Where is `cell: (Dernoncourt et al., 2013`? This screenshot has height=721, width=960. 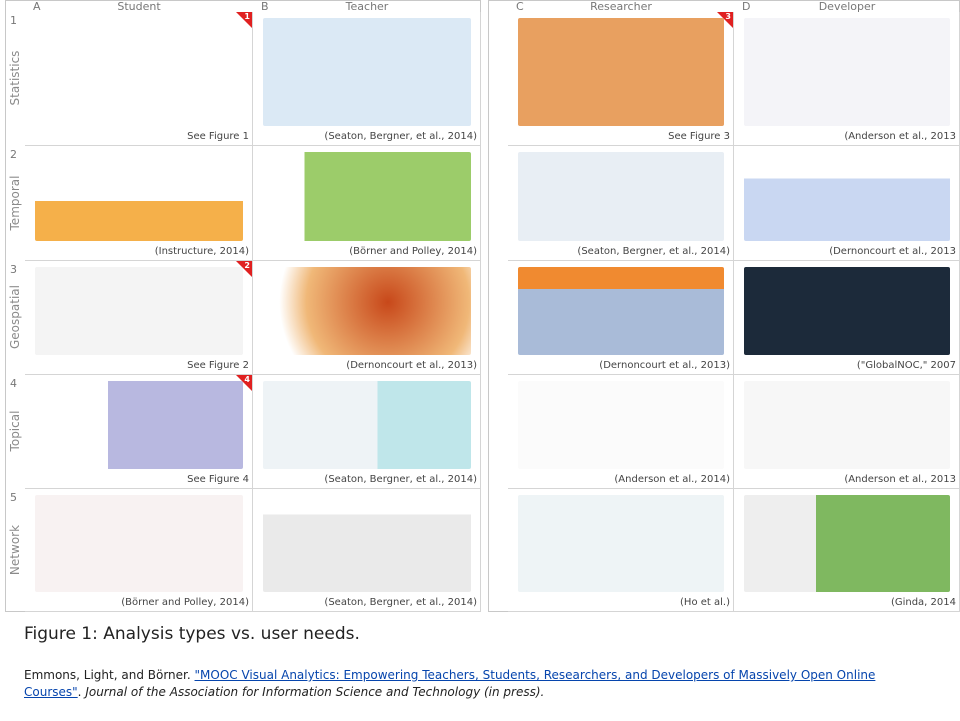 cell: (Dernoncourt et al., 2013 is located at coordinates (847, 203).